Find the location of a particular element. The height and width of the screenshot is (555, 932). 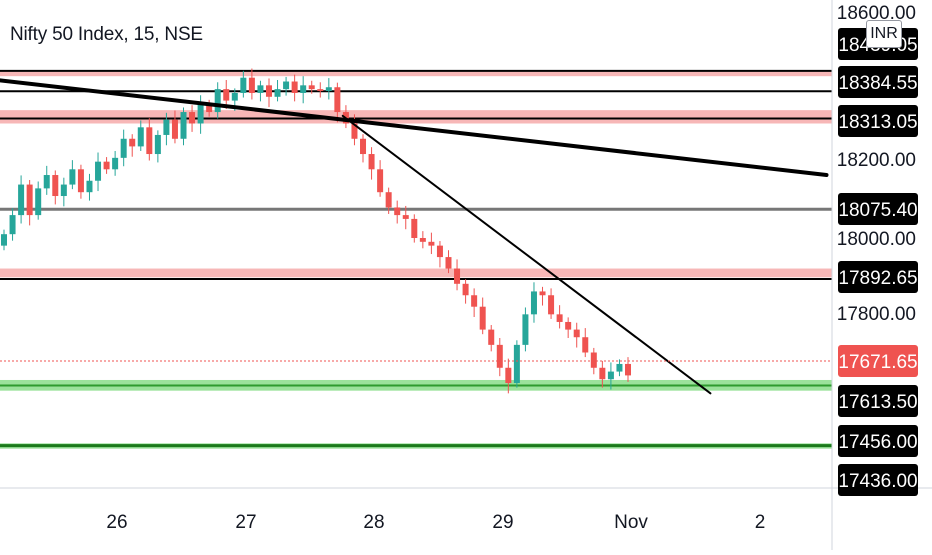

price-label: 17456.00 is located at coordinates (877, 442).